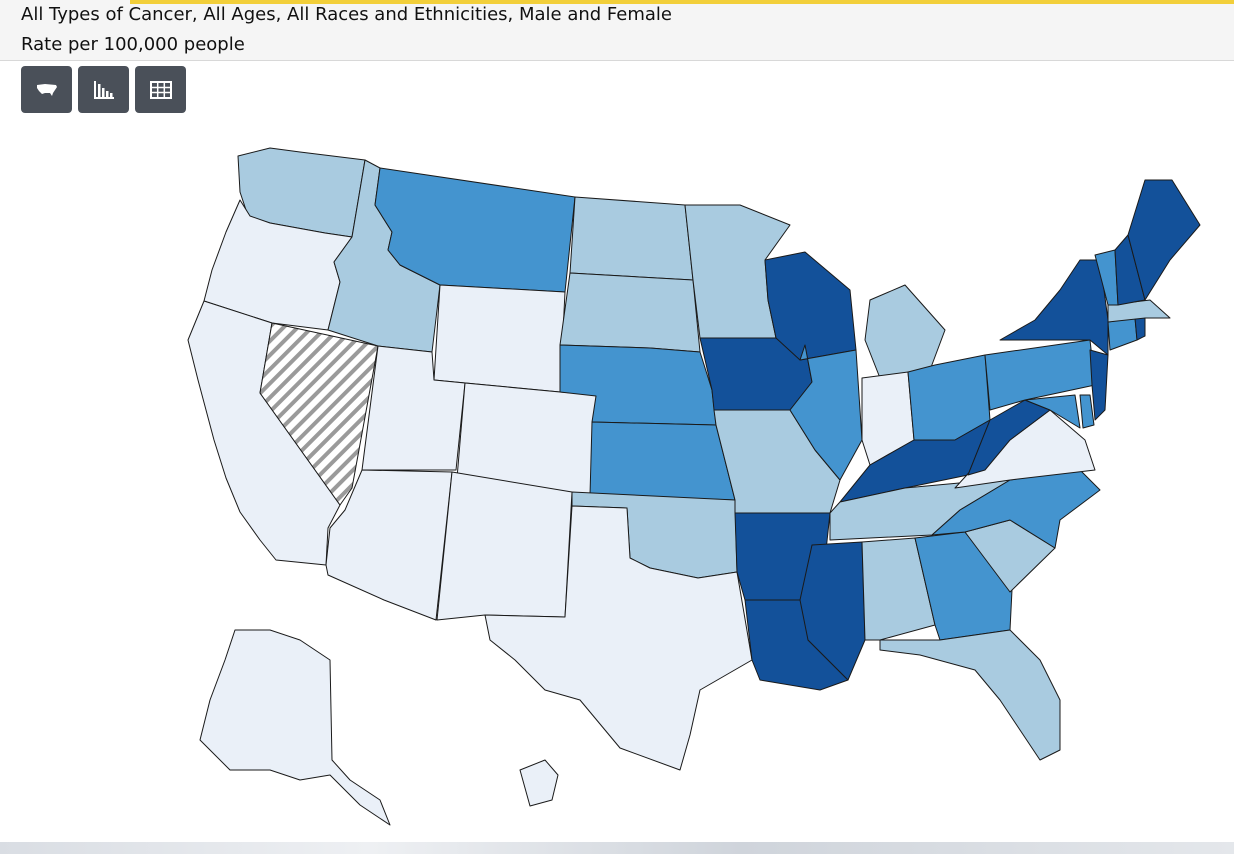 The width and height of the screenshot is (1234, 854). I want to click on state-nj, so click(1099, 385).